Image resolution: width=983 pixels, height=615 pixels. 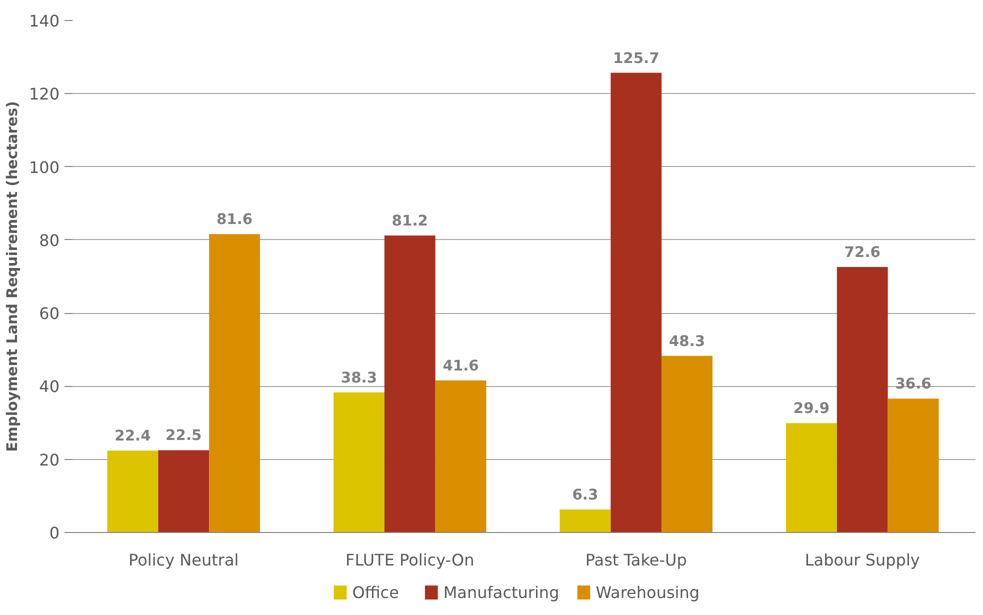 I want to click on data-label: 125.7, so click(x=636, y=58).